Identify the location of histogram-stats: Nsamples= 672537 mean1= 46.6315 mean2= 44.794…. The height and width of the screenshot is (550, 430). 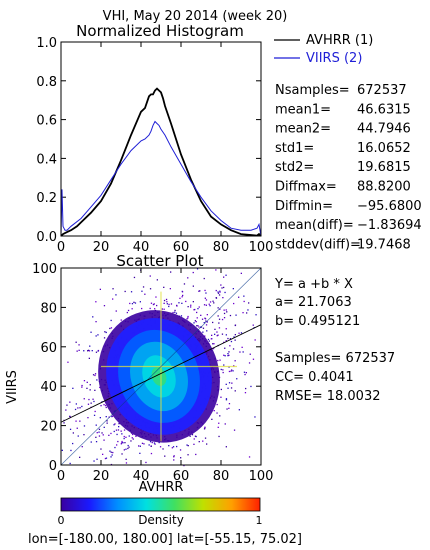
(348, 167).